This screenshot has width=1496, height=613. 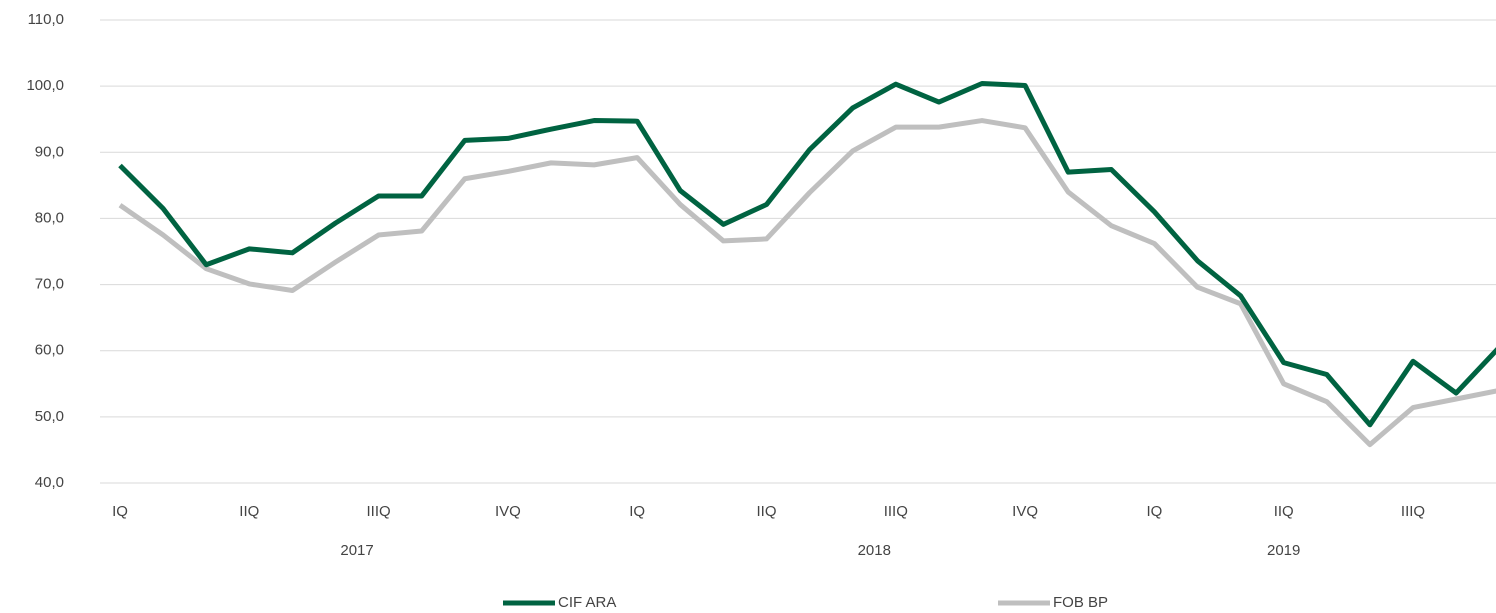 I want to click on legend-label: CIF ARA, so click(x=587, y=602).